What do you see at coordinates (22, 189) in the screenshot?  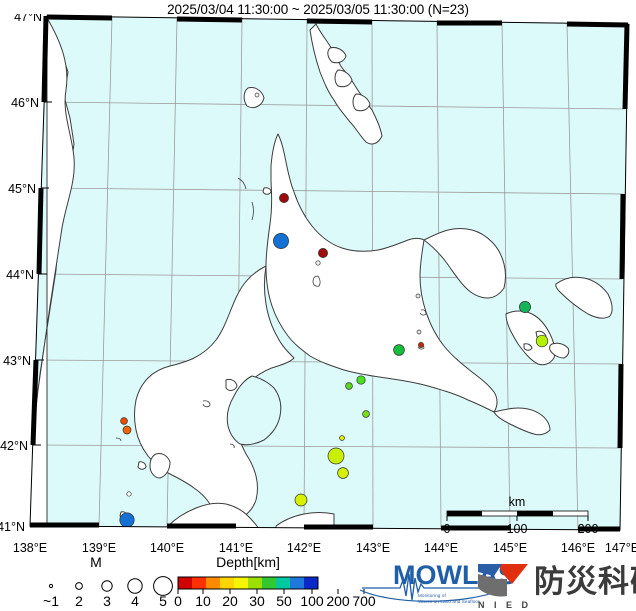 I see `lat-label-45: 45°N` at bounding box center [22, 189].